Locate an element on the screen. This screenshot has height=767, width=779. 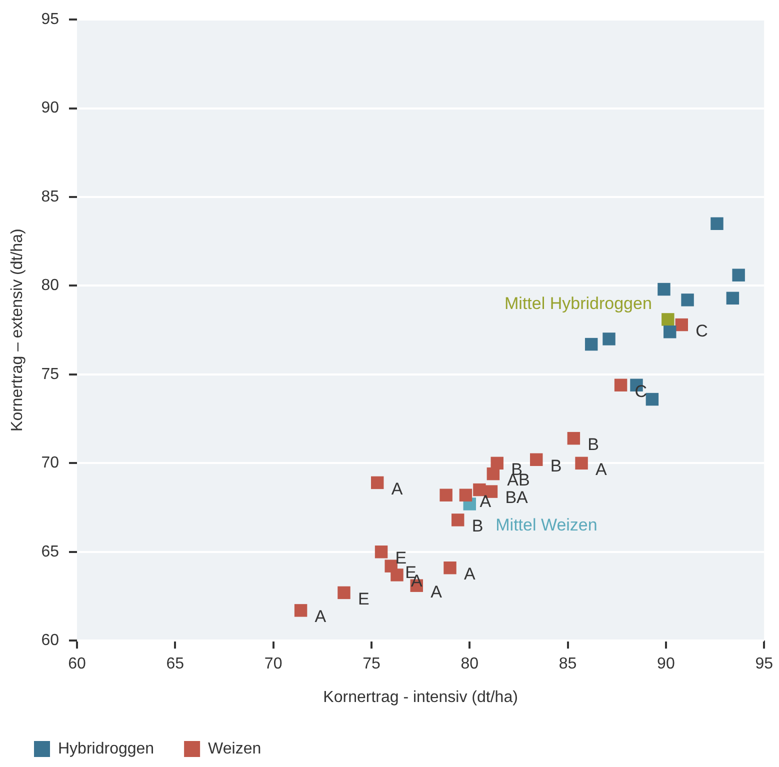
x-axis-title: Kornertrag - intensiv (dt/ha) is located at coordinates (420, 697).